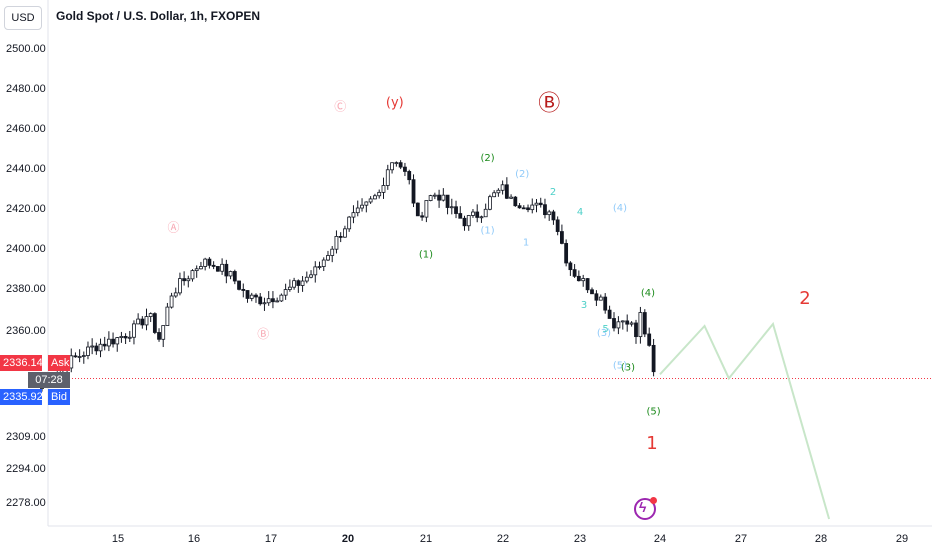 The width and height of the screenshot is (932, 550). What do you see at coordinates (645, 508) in the screenshot?
I see `bolt-icon: ϟ` at bounding box center [645, 508].